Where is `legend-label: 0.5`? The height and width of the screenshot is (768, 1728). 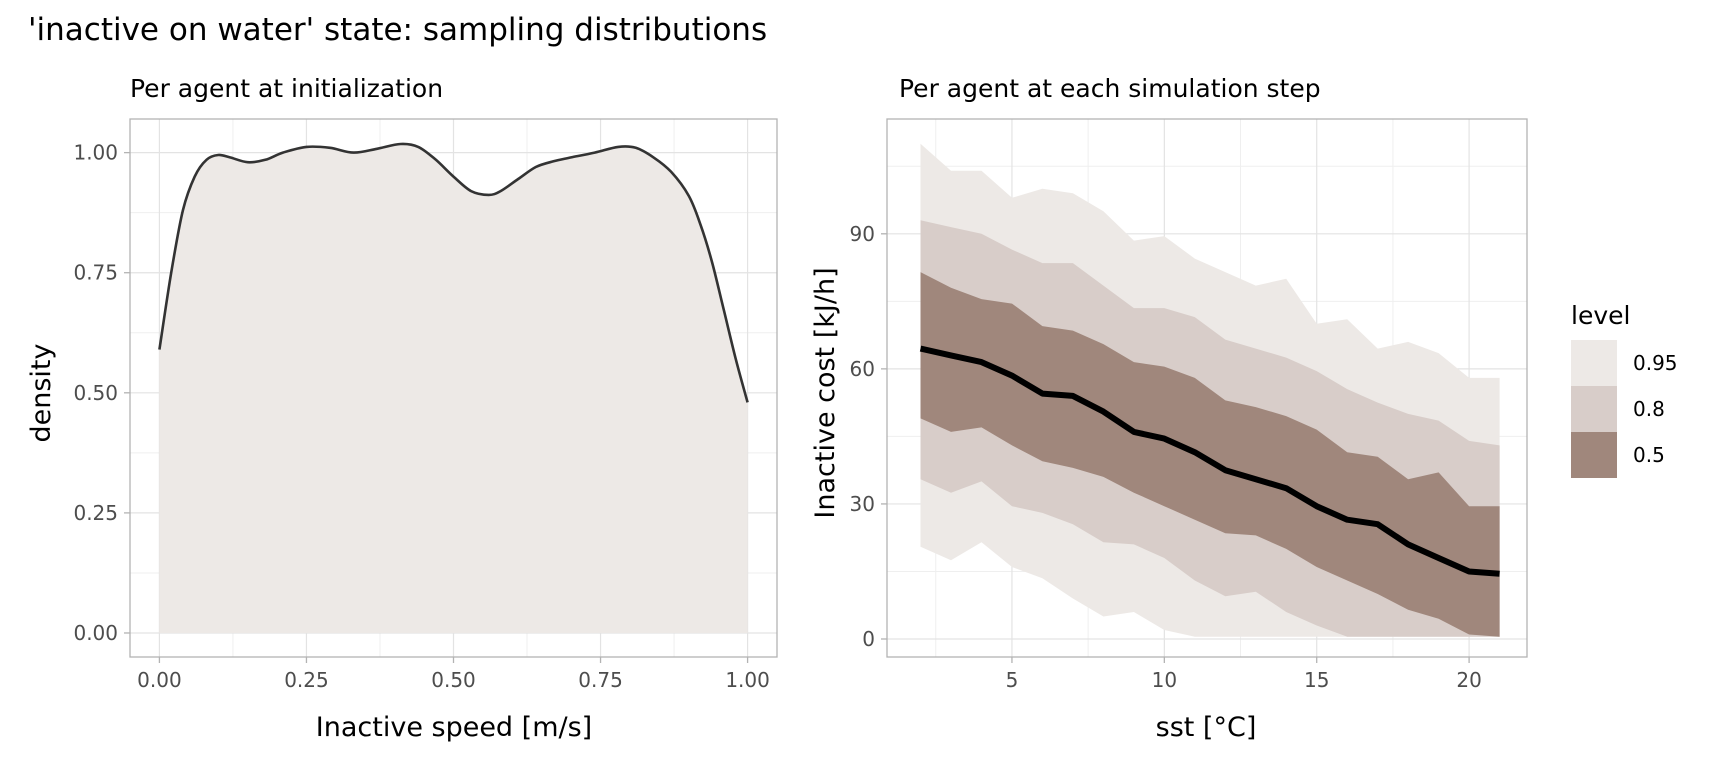 legend-label: 0.5 is located at coordinates (1649, 455).